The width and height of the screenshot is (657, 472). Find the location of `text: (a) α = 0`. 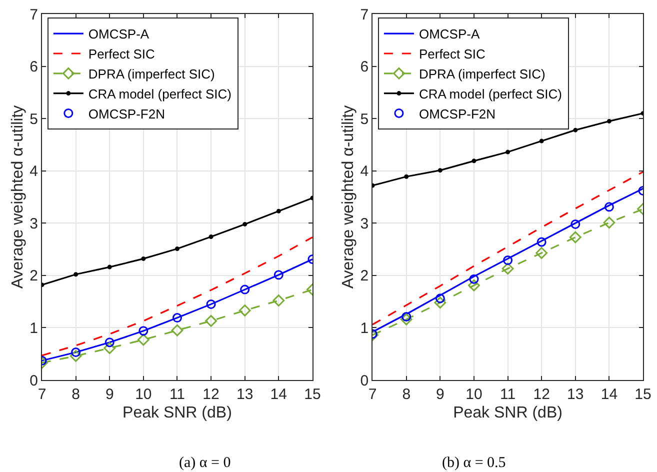

text: (a) α = 0 is located at coordinates (205, 463).